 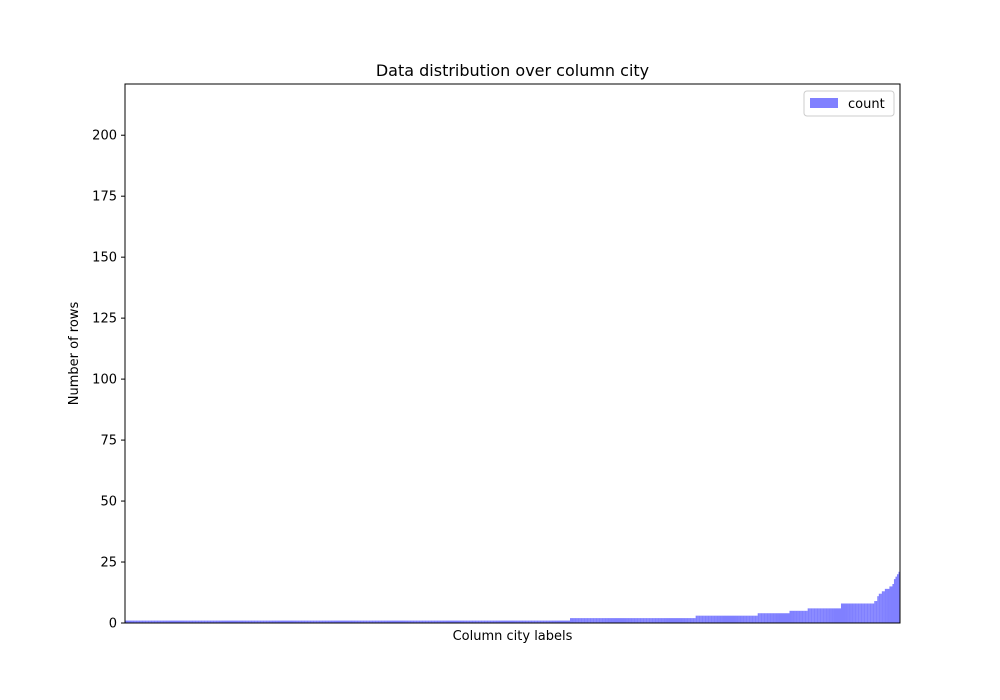 What do you see at coordinates (513, 636) in the screenshot?
I see `x-axis-label: Column city labels` at bounding box center [513, 636].